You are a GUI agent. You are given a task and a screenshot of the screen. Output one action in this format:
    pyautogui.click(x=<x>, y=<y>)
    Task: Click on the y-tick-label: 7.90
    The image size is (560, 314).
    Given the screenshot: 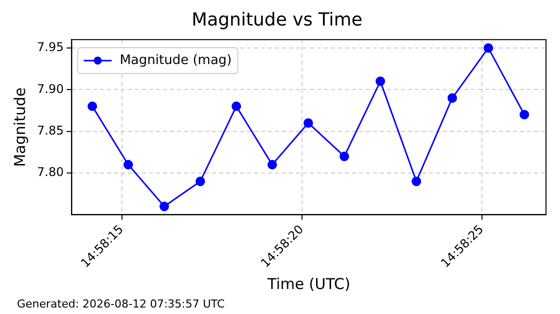 What is the action you would take?
    pyautogui.click(x=50, y=89)
    